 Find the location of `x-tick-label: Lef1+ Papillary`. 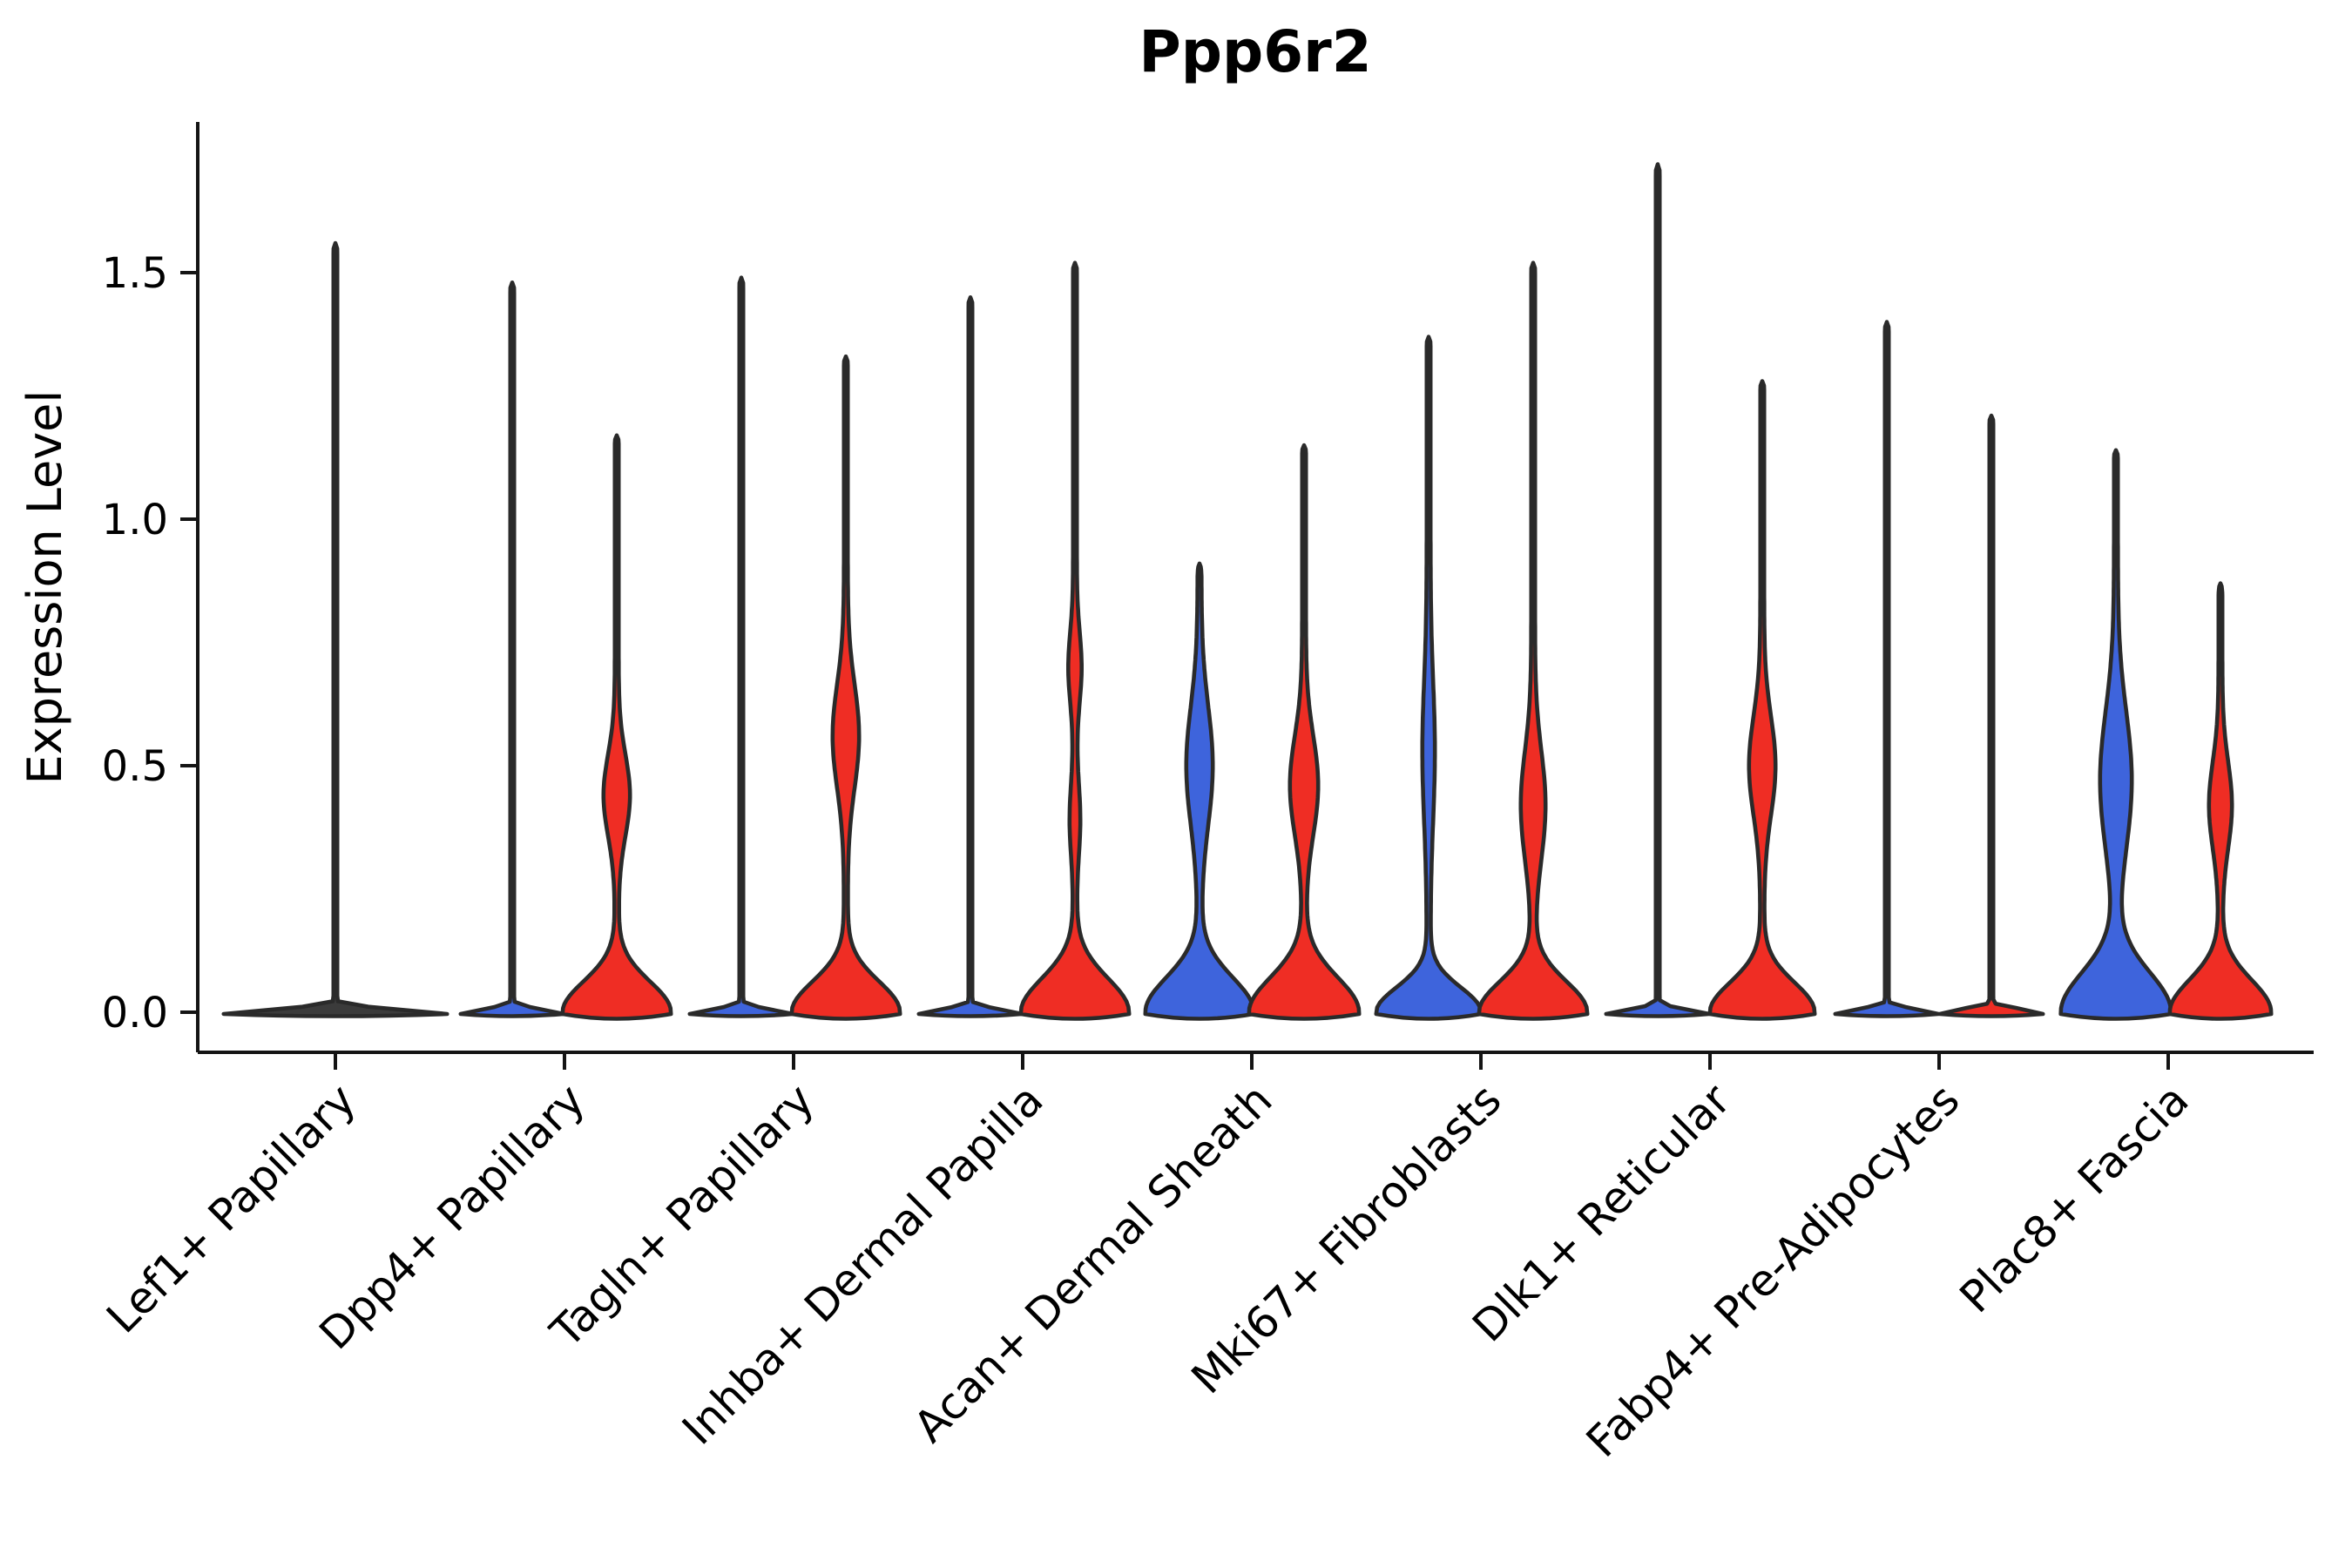

x-tick-label: Lef1+ Papillary is located at coordinates (231, 1208).